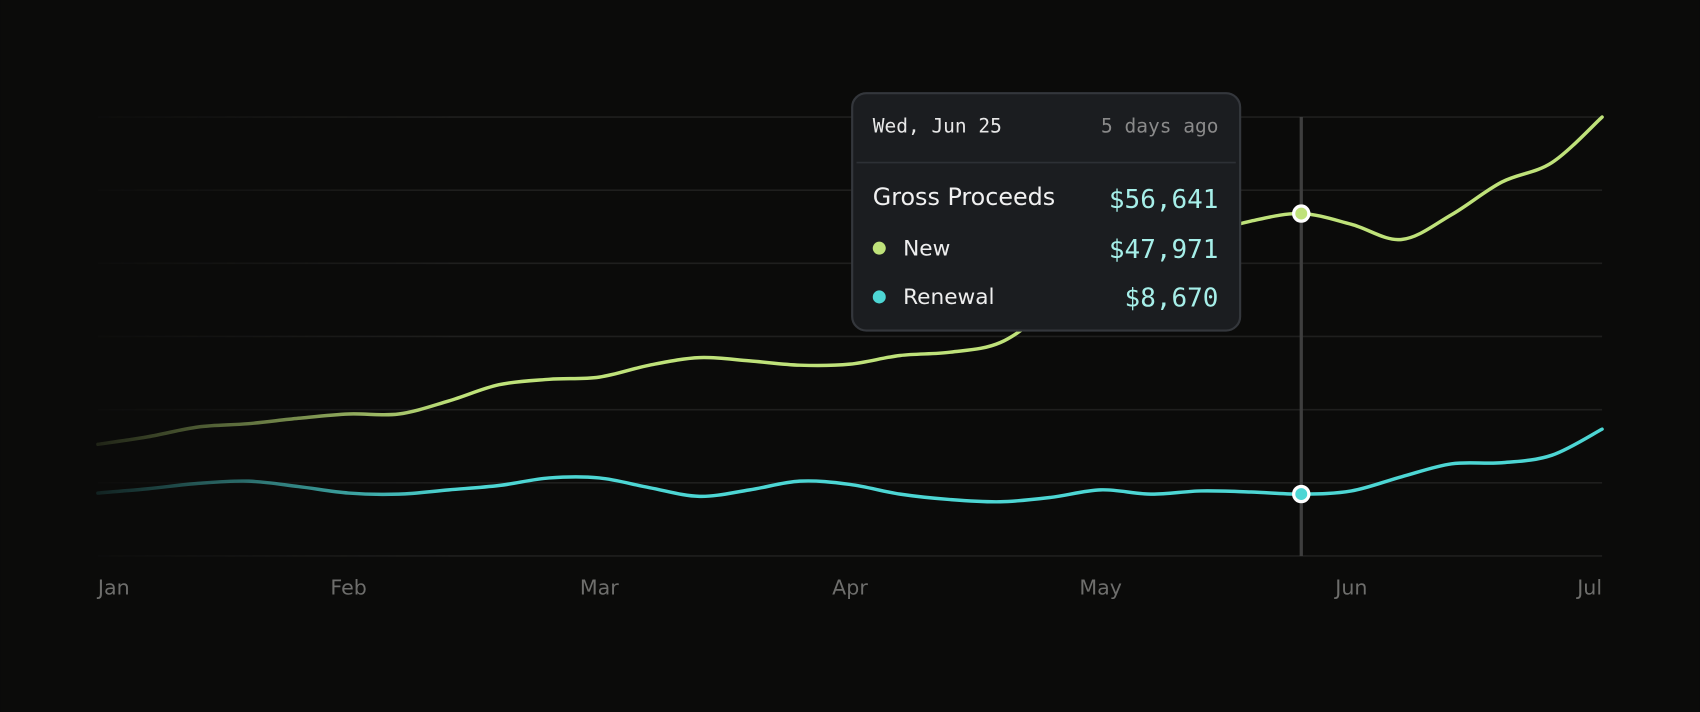  What do you see at coordinates (1100, 587) in the screenshot?
I see `x-tick-label: May` at bounding box center [1100, 587].